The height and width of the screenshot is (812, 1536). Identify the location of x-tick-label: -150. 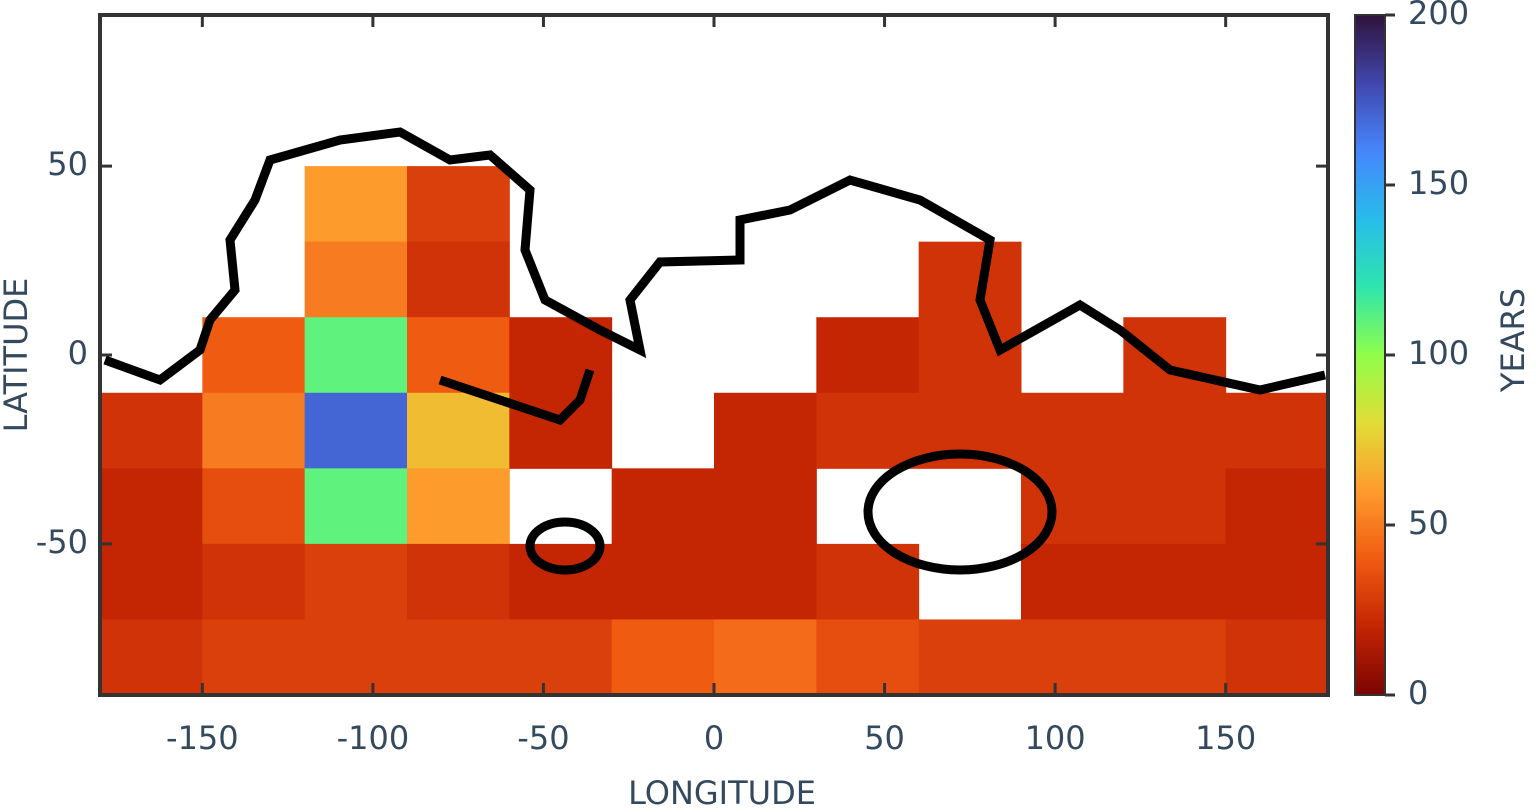
(202, 738).